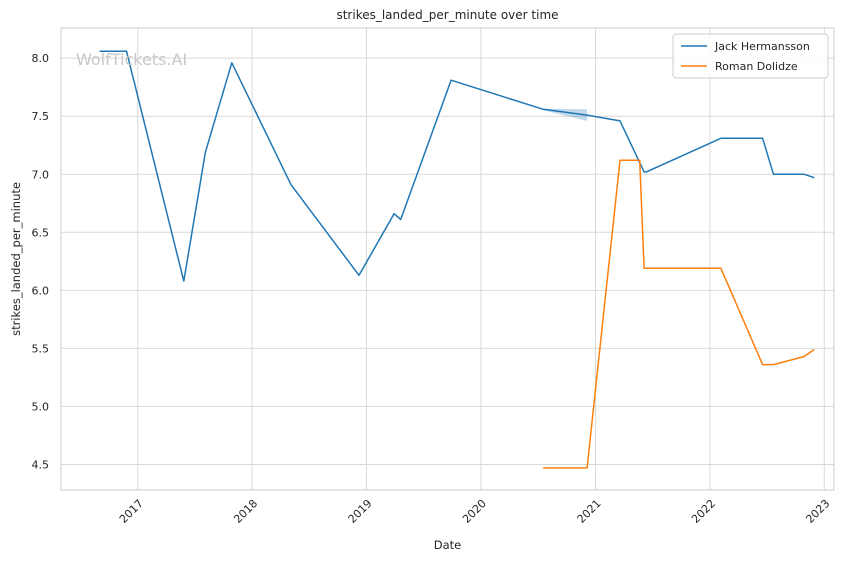 Image resolution: width=844 pixels, height=561 pixels. What do you see at coordinates (131, 59) in the screenshot?
I see `watermark-text: WolfTickets.AI` at bounding box center [131, 59].